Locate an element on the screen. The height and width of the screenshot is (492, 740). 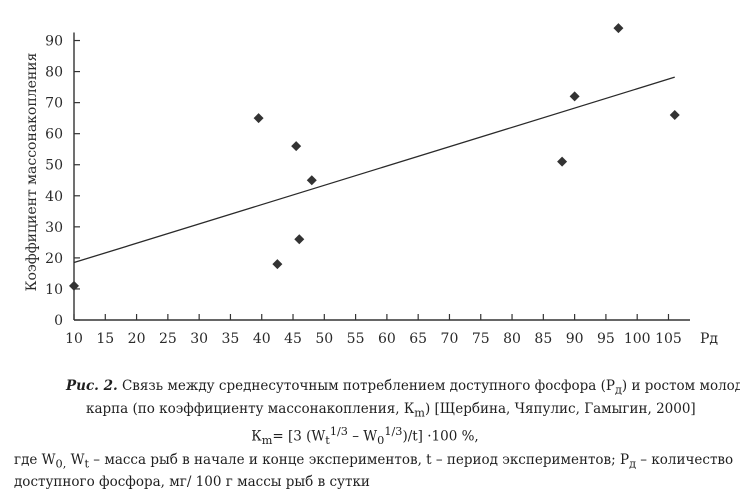
x-tick-label: 45 is located at coordinates (293, 339).